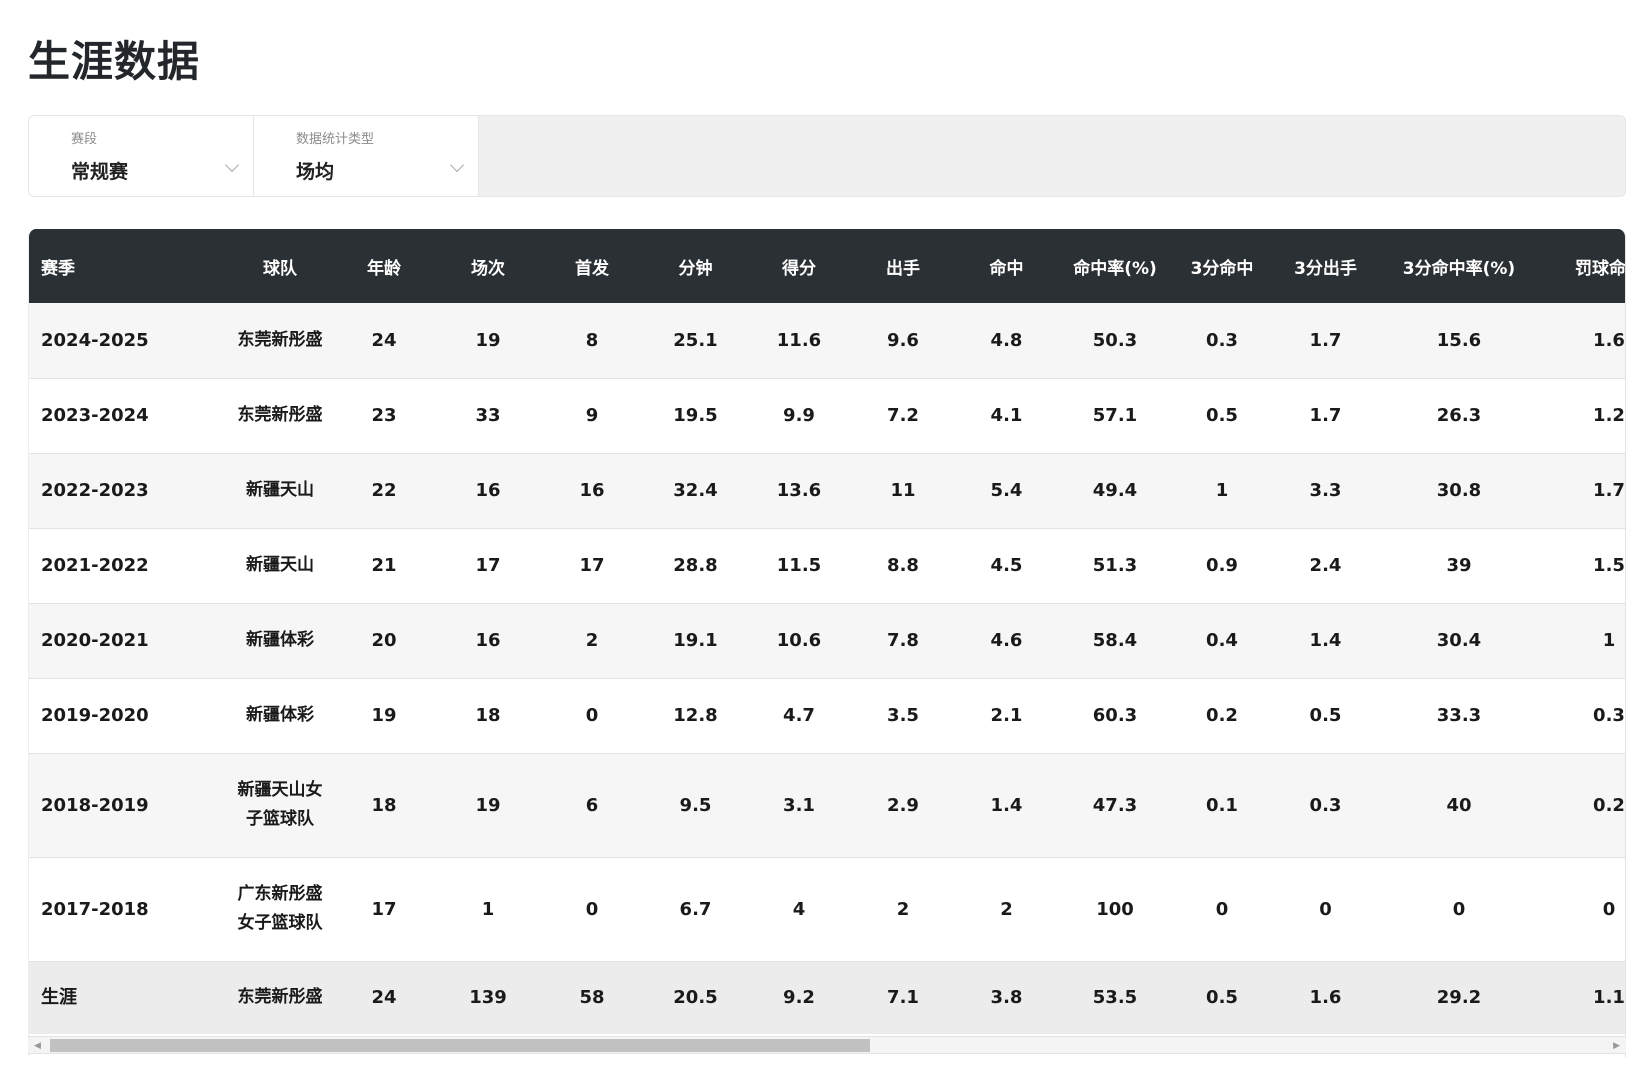  I want to click on column-header: 3分出手, so click(1325, 266).